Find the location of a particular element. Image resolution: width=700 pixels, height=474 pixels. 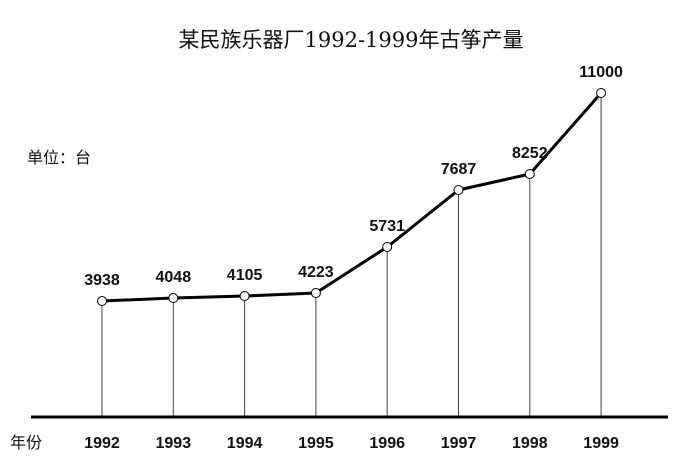

unit-label: 单位：台 is located at coordinates (59, 157).